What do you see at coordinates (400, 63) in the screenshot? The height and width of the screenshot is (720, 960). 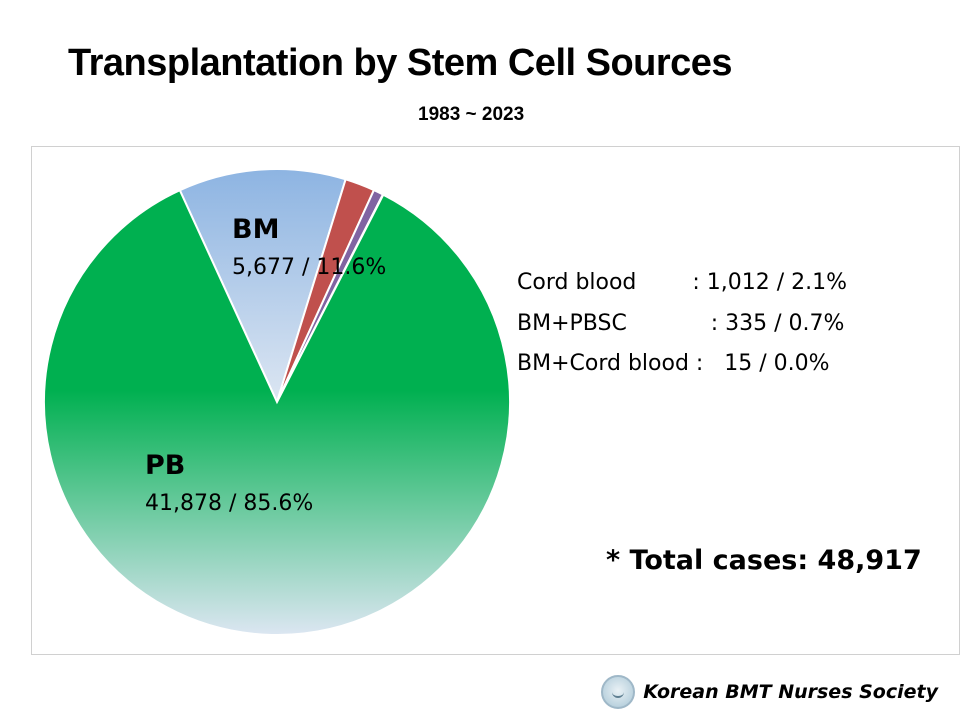 I see `chart-title: Transplantation by Stem Cell Sources` at bounding box center [400, 63].